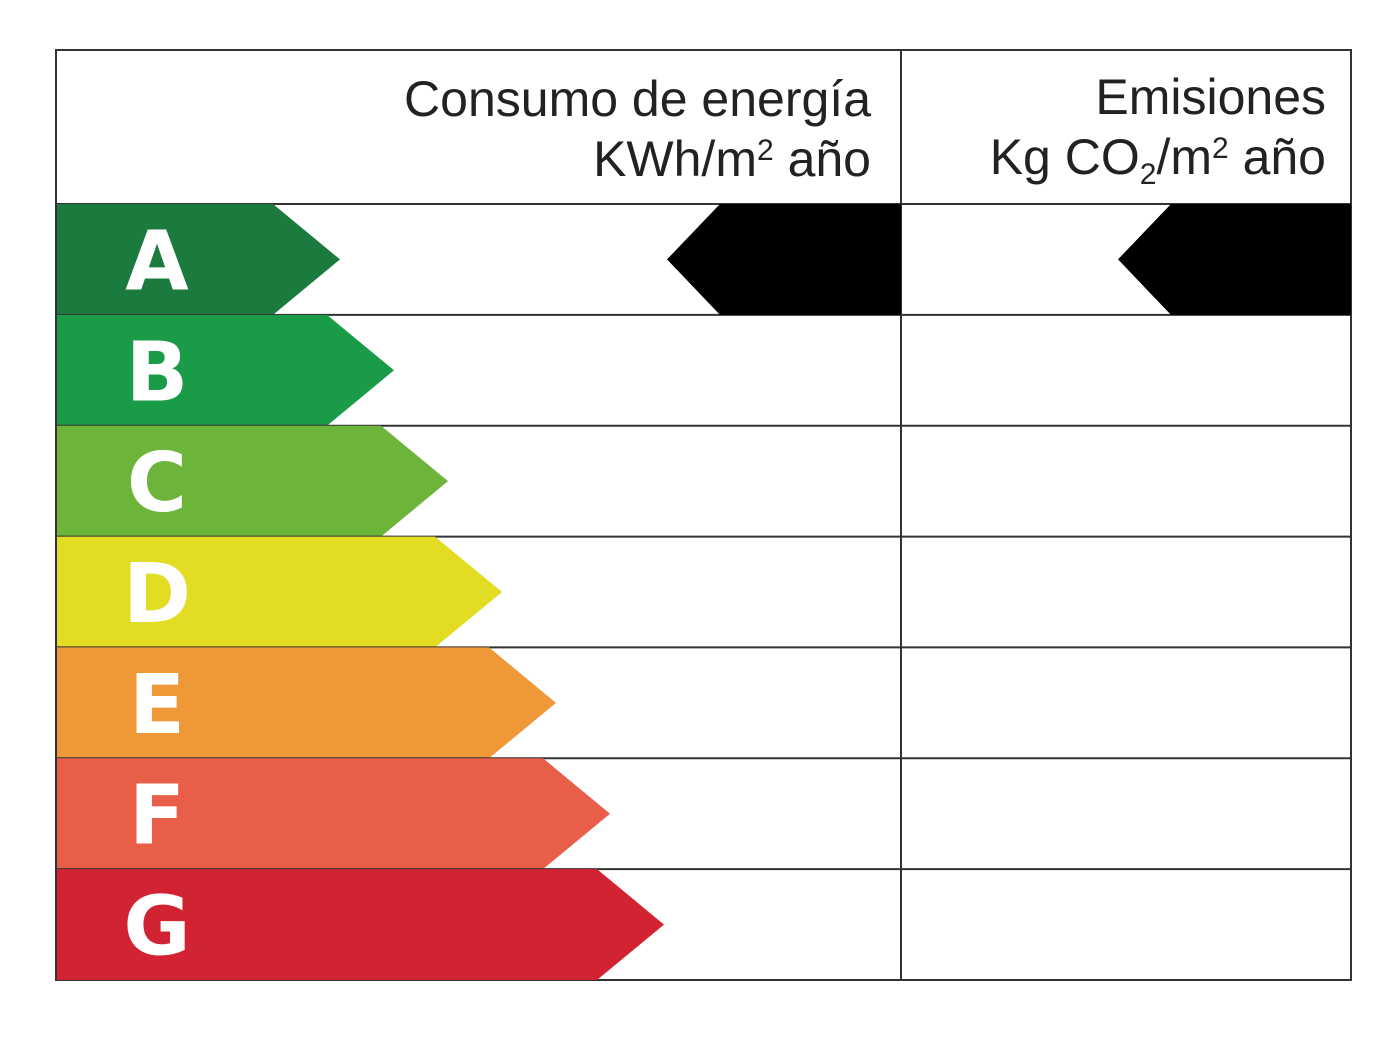 The height and width of the screenshot is (1050, 1400). What do you see at coordinates (1009, 259) in the screenshot?
I see `rating-indicators` at bounding box center [1009, 259].